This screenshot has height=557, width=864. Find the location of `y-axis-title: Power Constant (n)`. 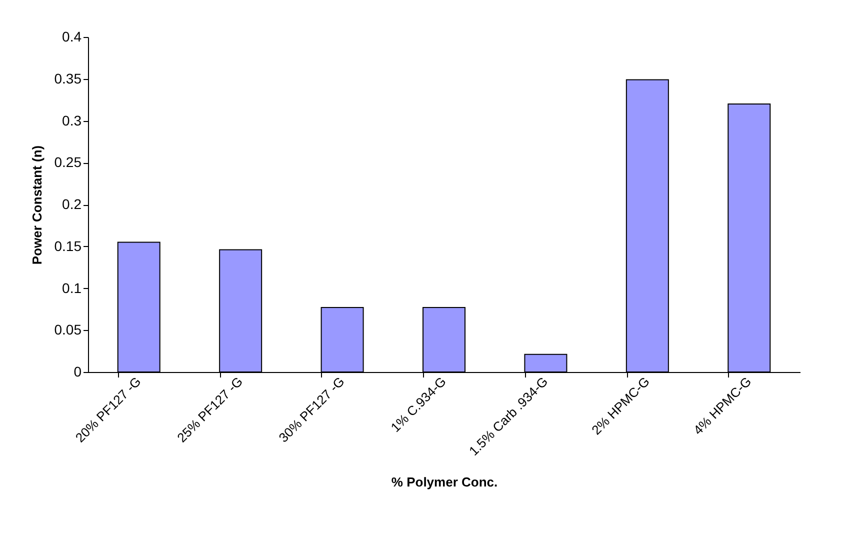

y-axis-title: Power Constant (n) is located at coordinates (36, 205).